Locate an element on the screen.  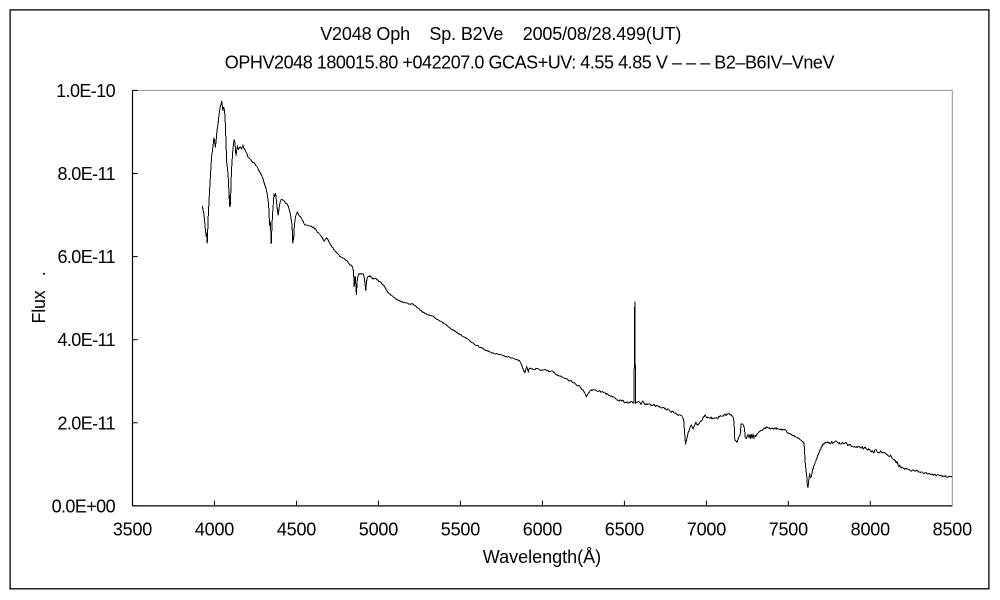
svg-text: 4000 is located at coordinates (214, 530).